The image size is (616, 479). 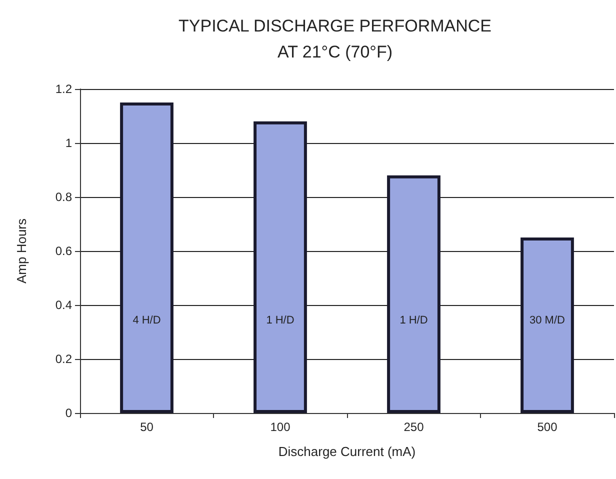 I want to click on x-tick-label: 500, so click(x=547, y=427).